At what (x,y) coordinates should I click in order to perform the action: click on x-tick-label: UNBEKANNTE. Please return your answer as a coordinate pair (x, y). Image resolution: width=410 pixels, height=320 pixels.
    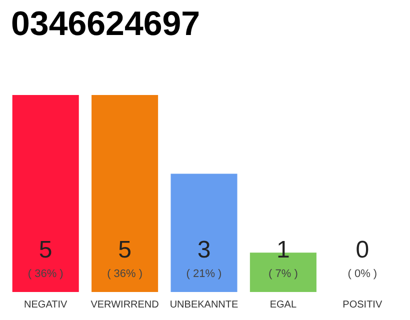
    Looking at the image, I should click on (204, 305).